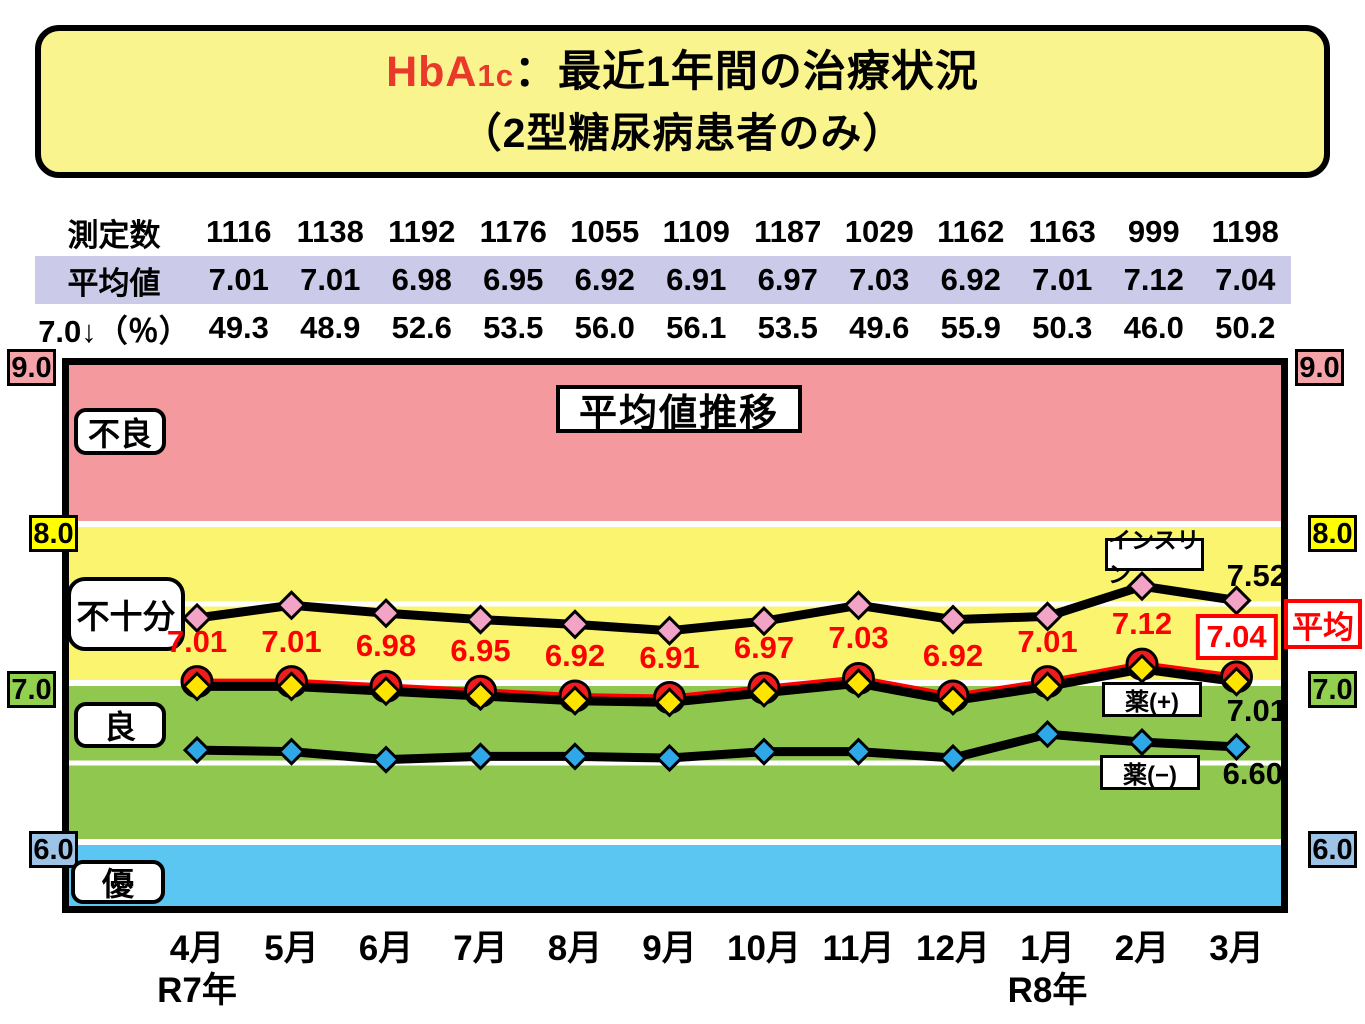  Describe the element at coordinates (575, 624) in the screenshot. I see `marker-s0-p4` at that location.